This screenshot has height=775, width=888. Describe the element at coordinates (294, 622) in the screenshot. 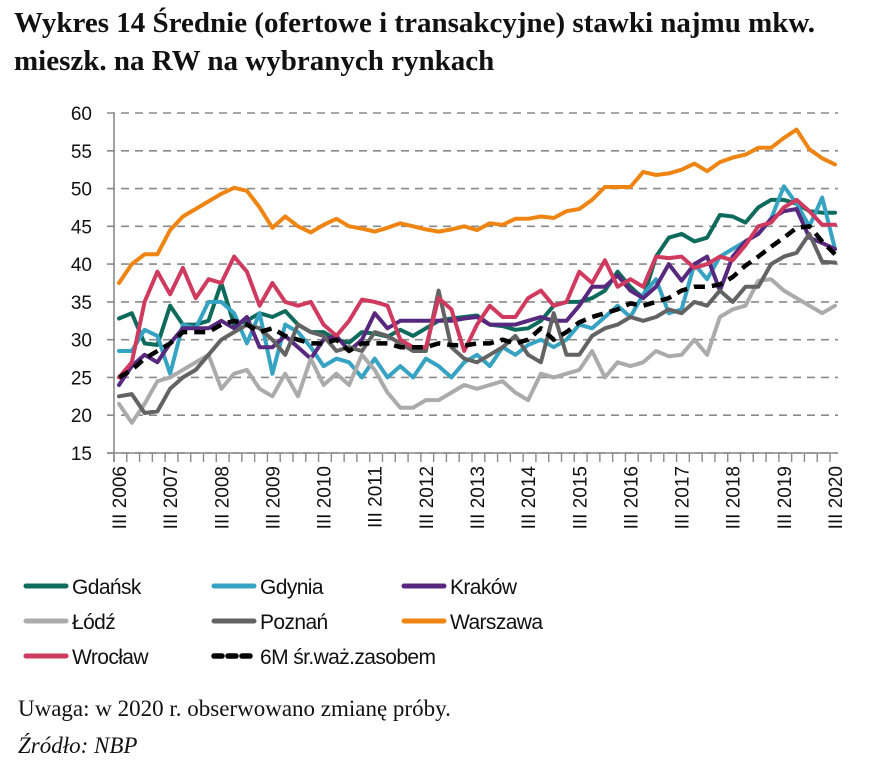

I see `legend-label: Poznań` at that location.